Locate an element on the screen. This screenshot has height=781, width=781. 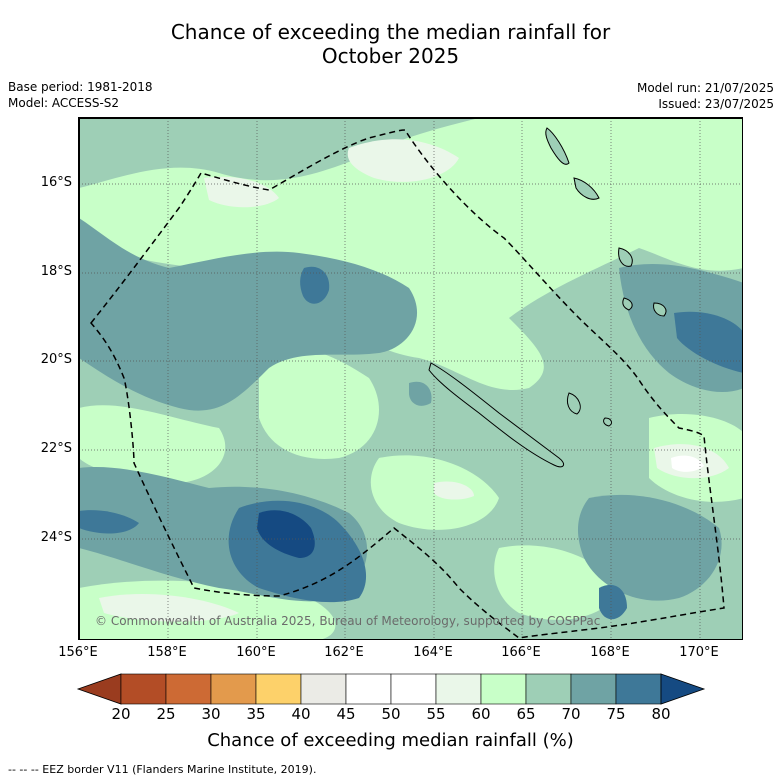
issued-date: Issued: 23/07/2025 is located at coordinates (716, 104).